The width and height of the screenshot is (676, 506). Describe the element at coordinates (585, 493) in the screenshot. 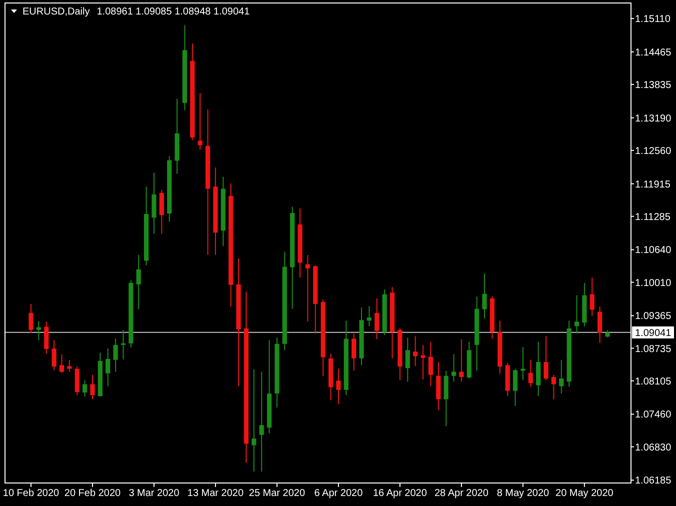

I see `x-tick-label: 20 May 2020` at that location.